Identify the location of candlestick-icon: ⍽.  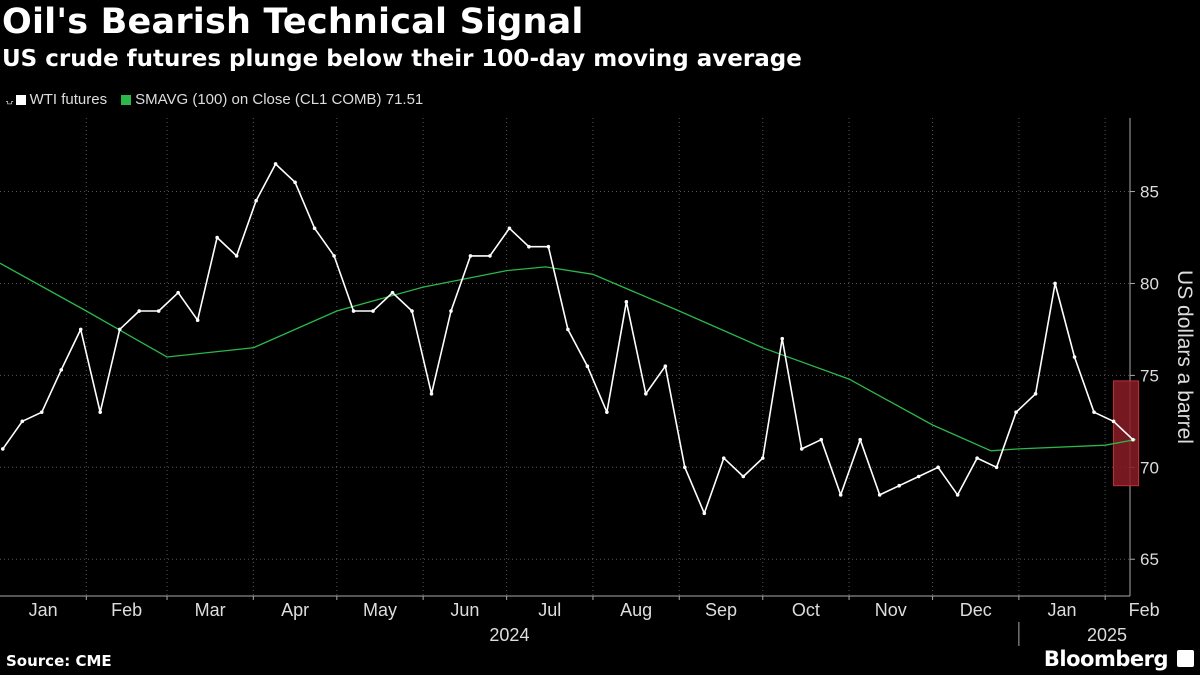
(10, 99).